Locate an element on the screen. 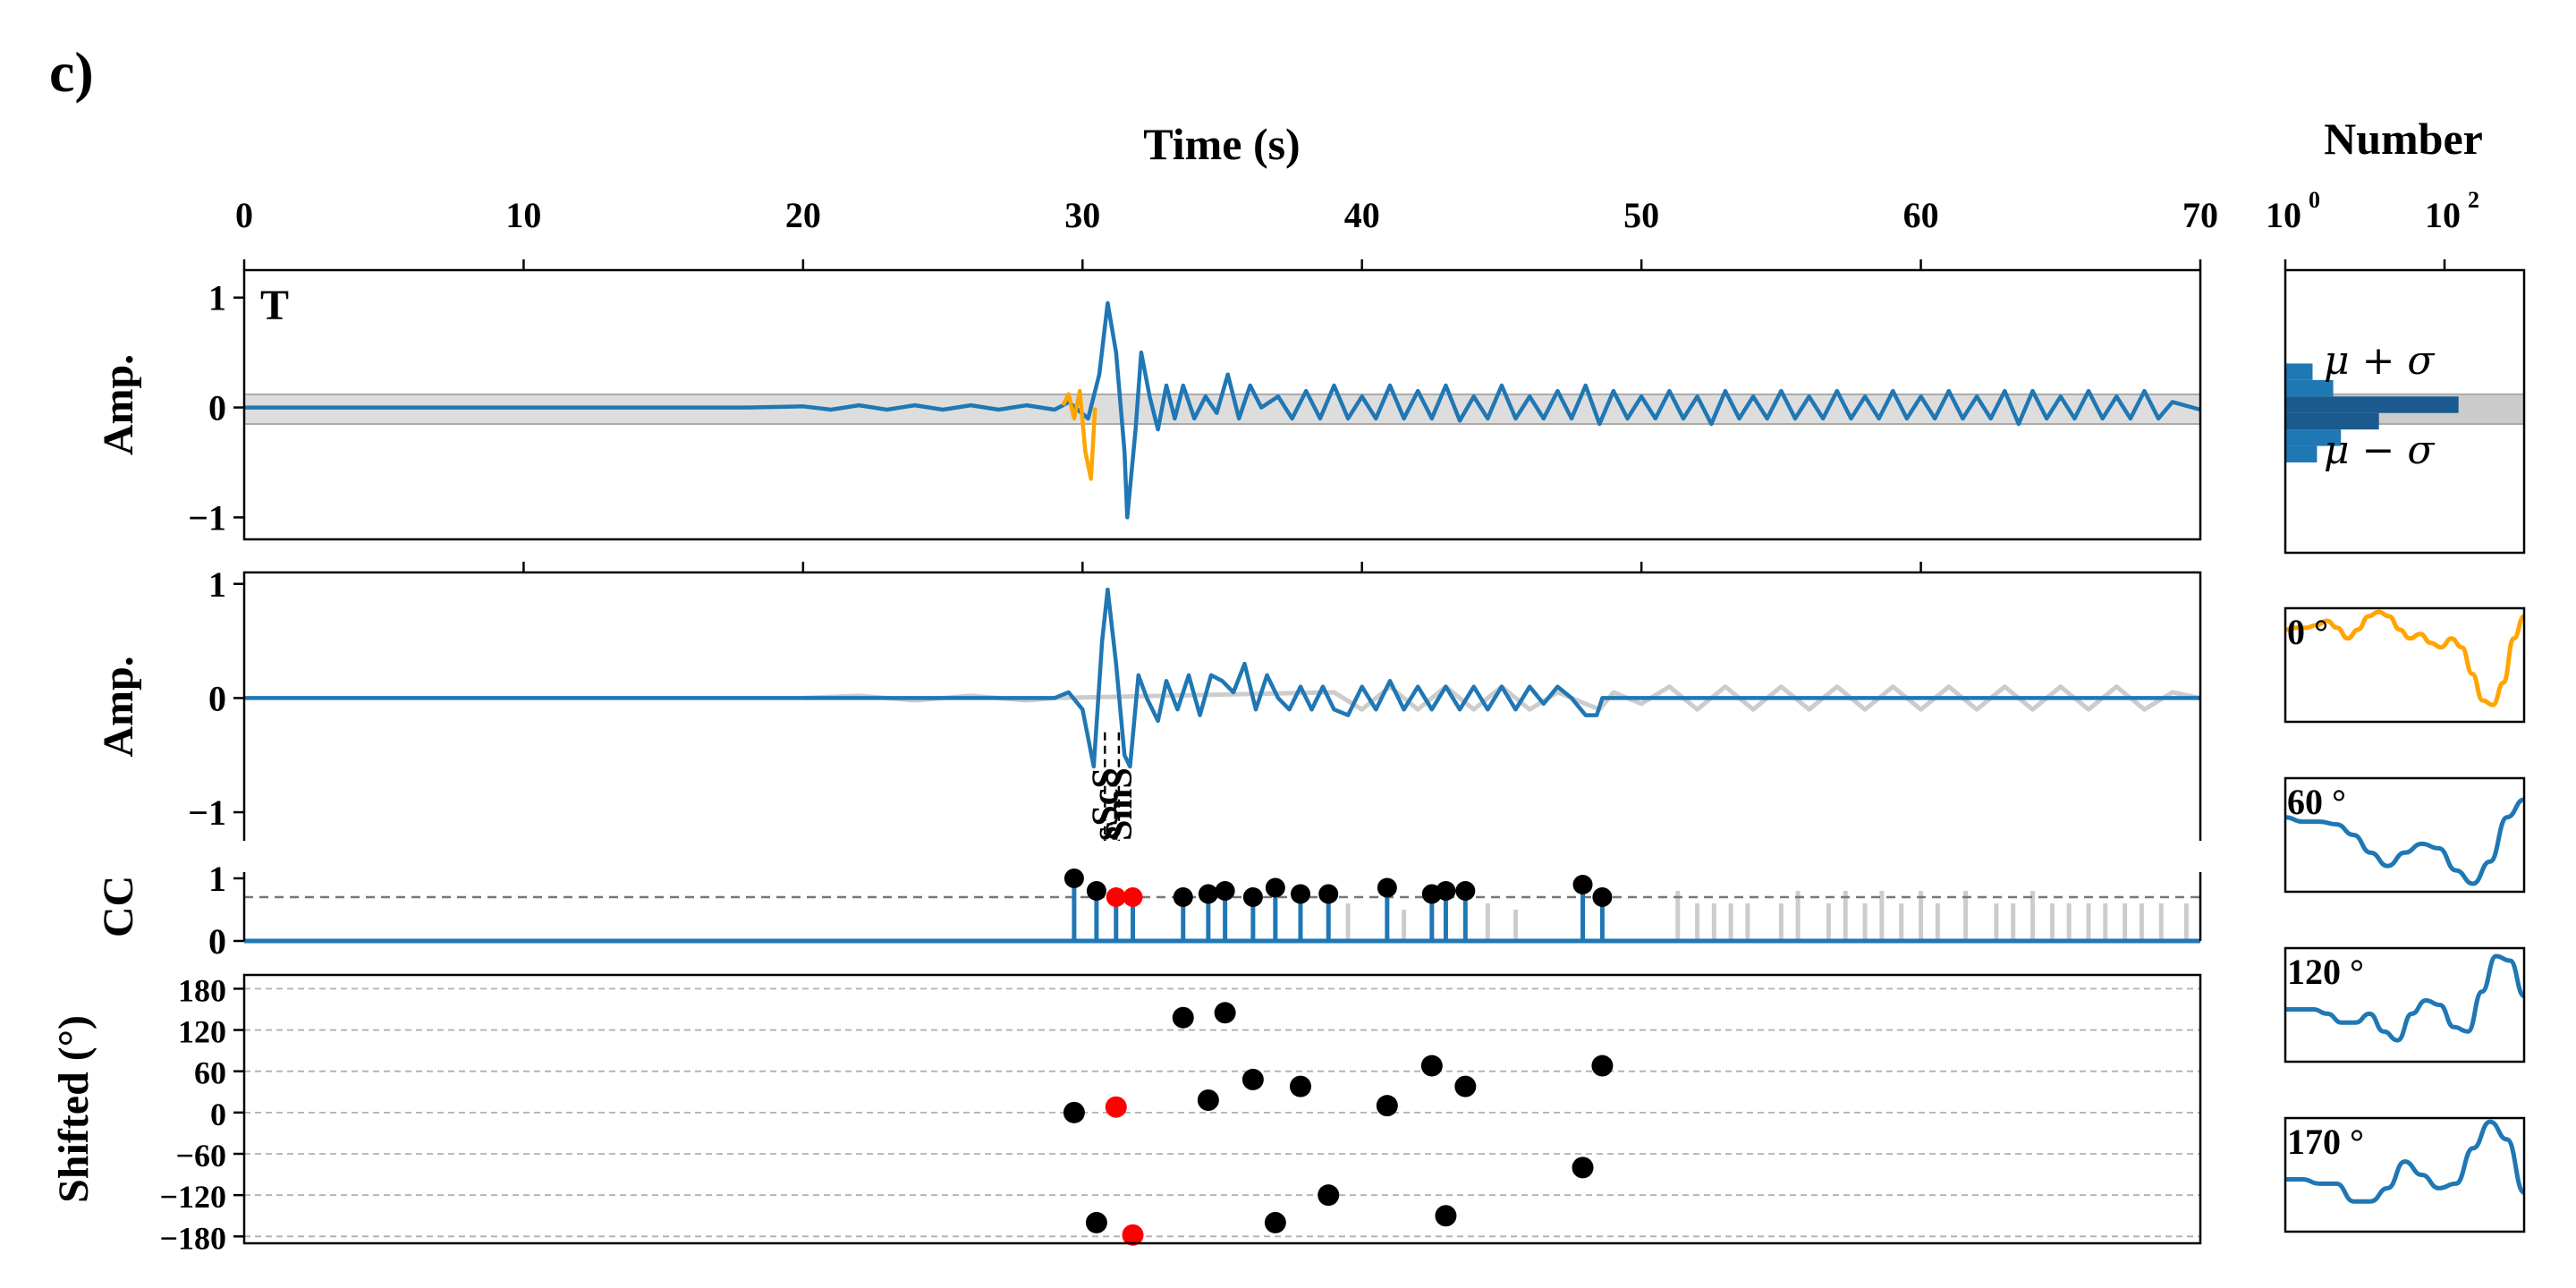 The height and width of the screenshot is (1288, 2576). inset-label: 120 ° is located at coordinates (2325, 972).